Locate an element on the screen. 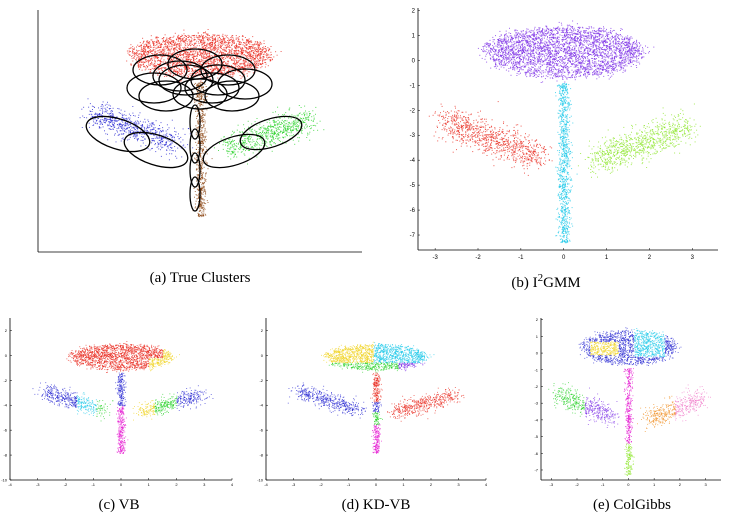 Image resolution: width=738 pixels, height=521 pixels. scatter-points-a is located at coordinates (269, 135).